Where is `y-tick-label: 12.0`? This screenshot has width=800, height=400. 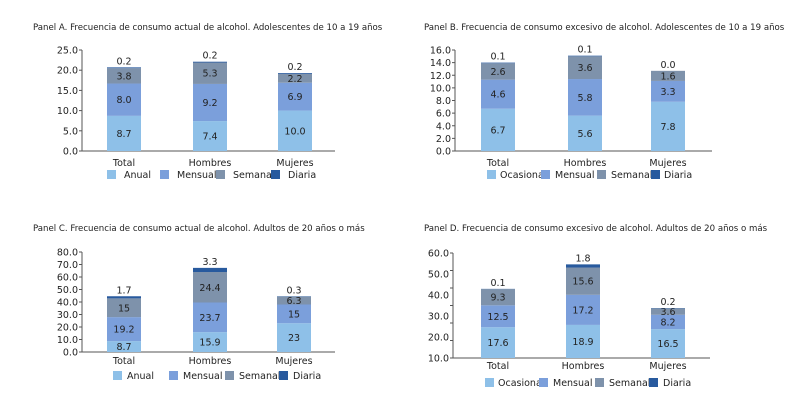
y-tick-label: 12.0 is located at coordinates (440, 76).